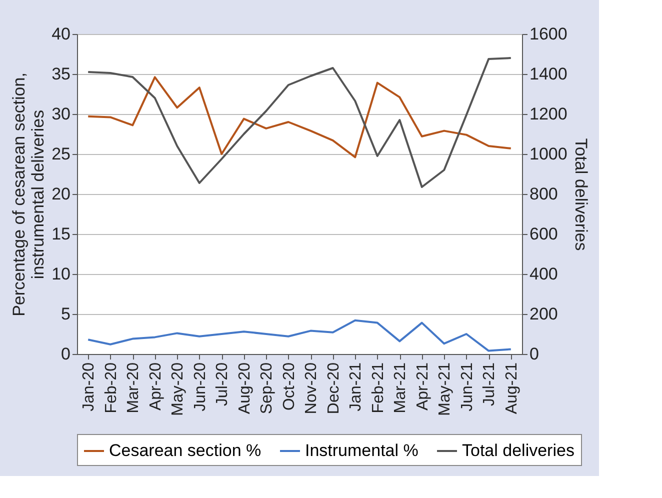 The height and width of the screenshot is (498, 662). Describe the element at coordinates (333, 388) in the screenshot. I see `x-tick-label: Dec-20` at that location.